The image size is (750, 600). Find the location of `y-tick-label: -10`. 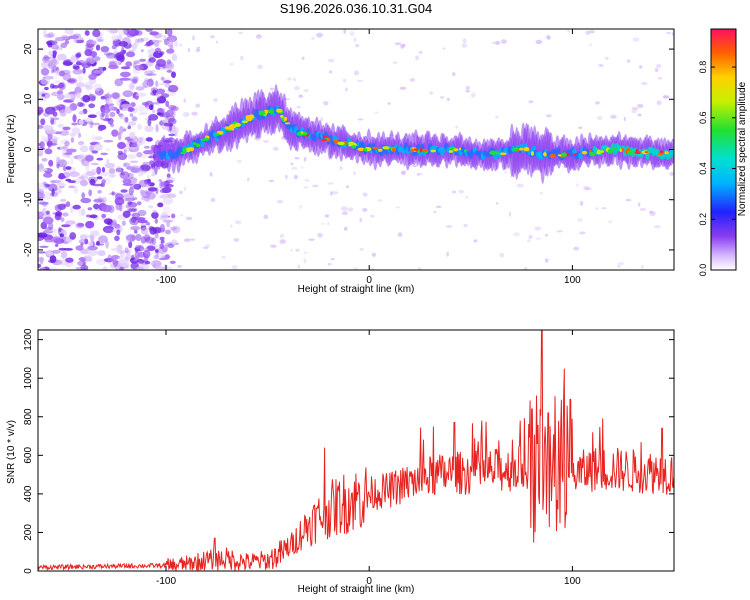

y-tick-label: -10 is located at coordinates (28, 199).